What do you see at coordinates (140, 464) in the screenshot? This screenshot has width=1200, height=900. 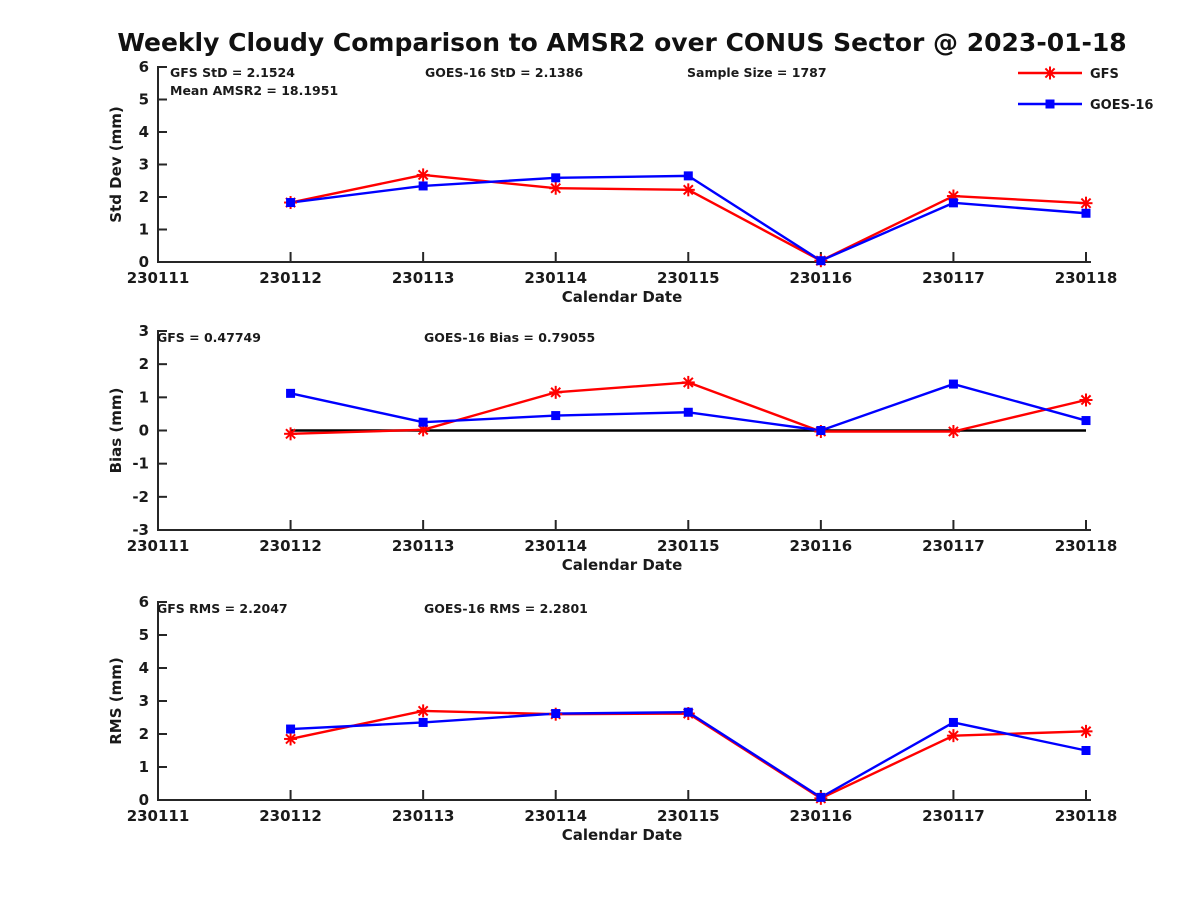 I see `y-tick-label: -1` at bounding box center [140, 464].